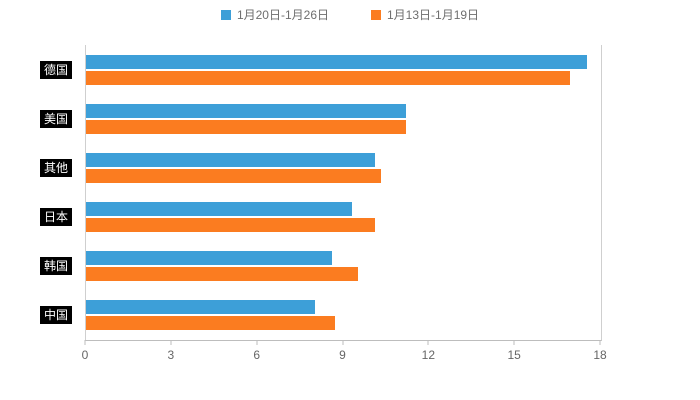  I want to click on x-tick-label: 9, so click(342, 355).